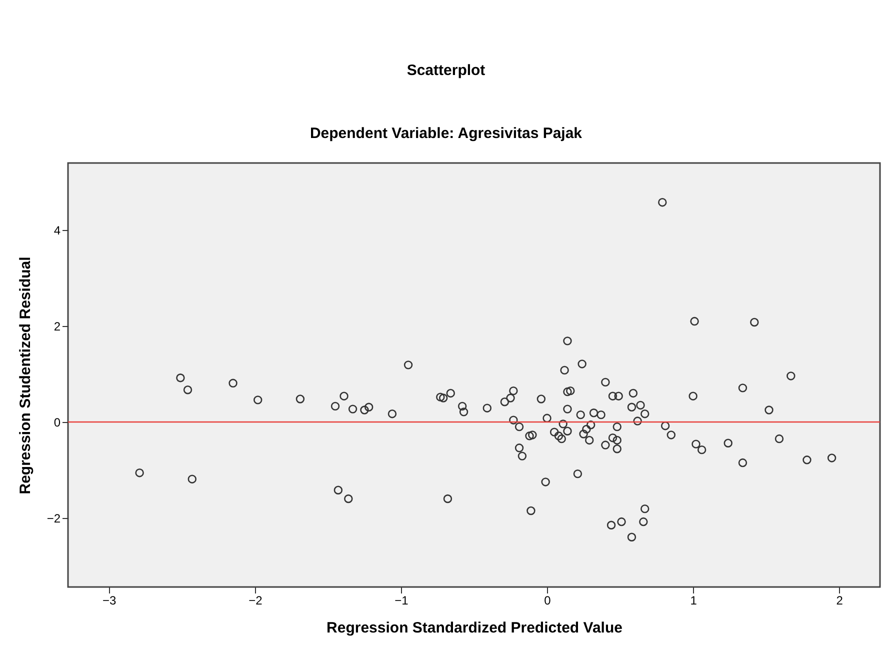  Describe the element at coordinates (694, 601) in the screenshot. I see `x-tick-label: 1` at that location.